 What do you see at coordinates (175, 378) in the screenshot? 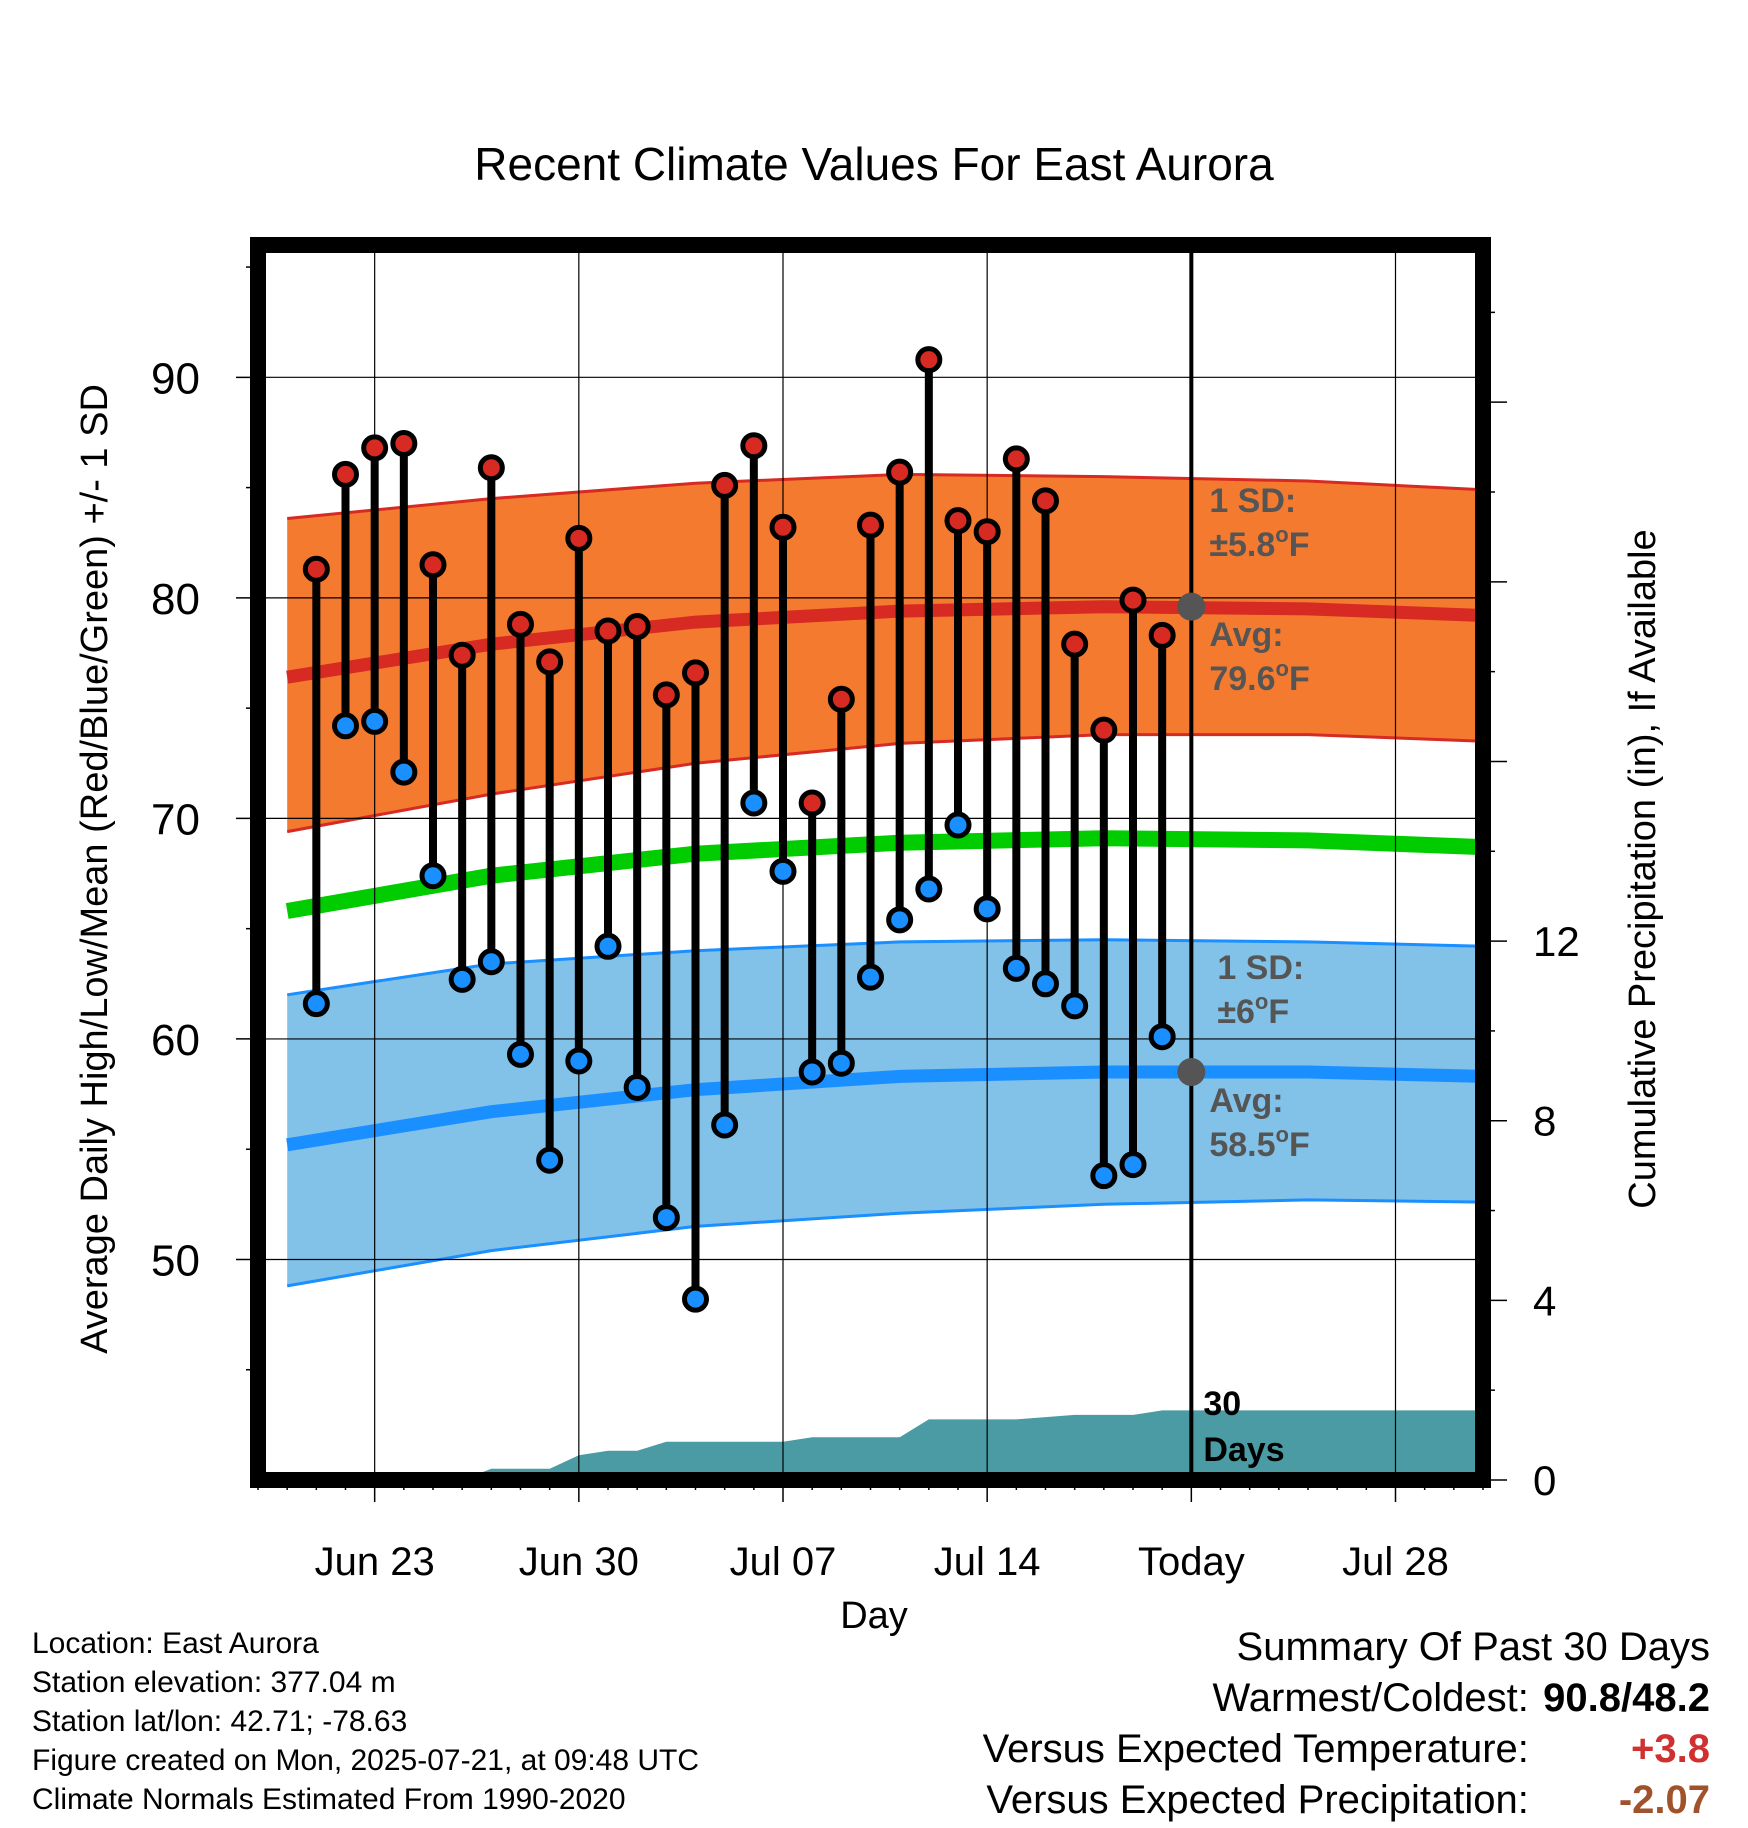
I see `y-tick-label: 90` at bounding box center [175, 378].